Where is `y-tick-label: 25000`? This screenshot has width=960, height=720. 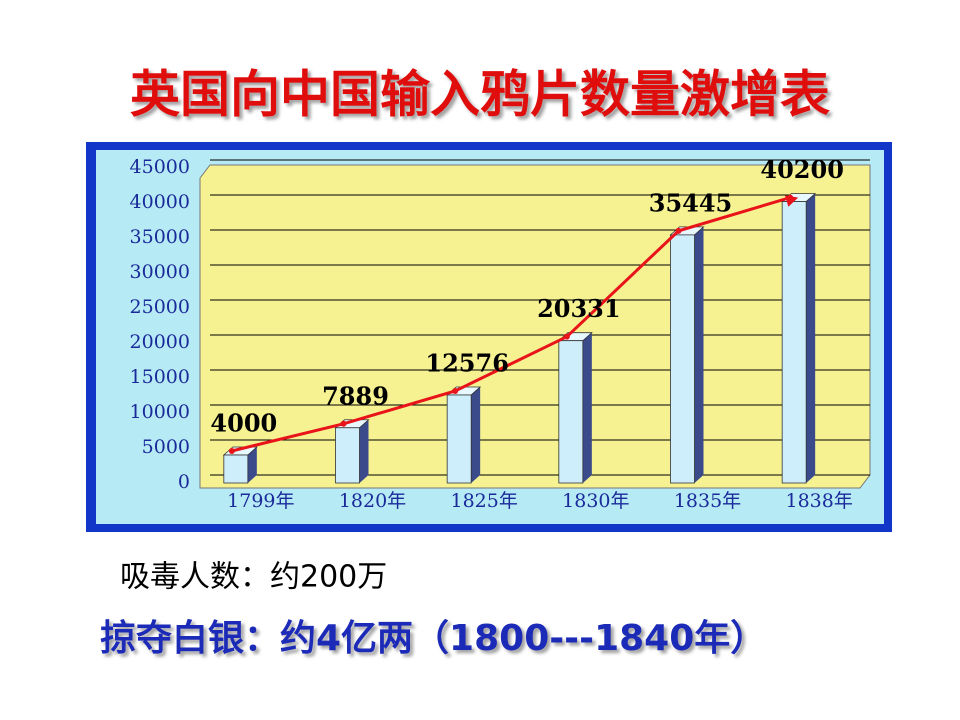 y-tick-label: 25000 is located at coordinates (160, 307).